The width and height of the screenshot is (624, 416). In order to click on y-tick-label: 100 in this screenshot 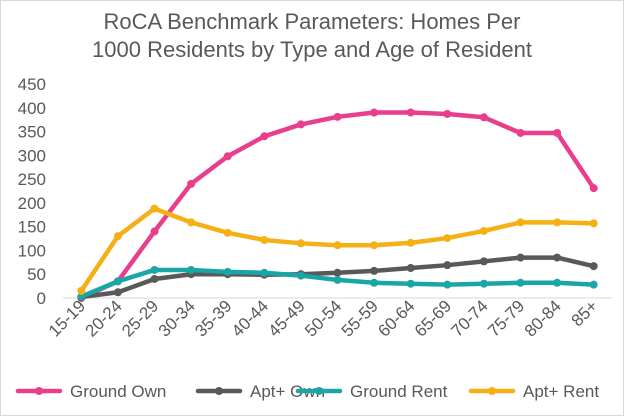, I will do `click(32, 250)`.